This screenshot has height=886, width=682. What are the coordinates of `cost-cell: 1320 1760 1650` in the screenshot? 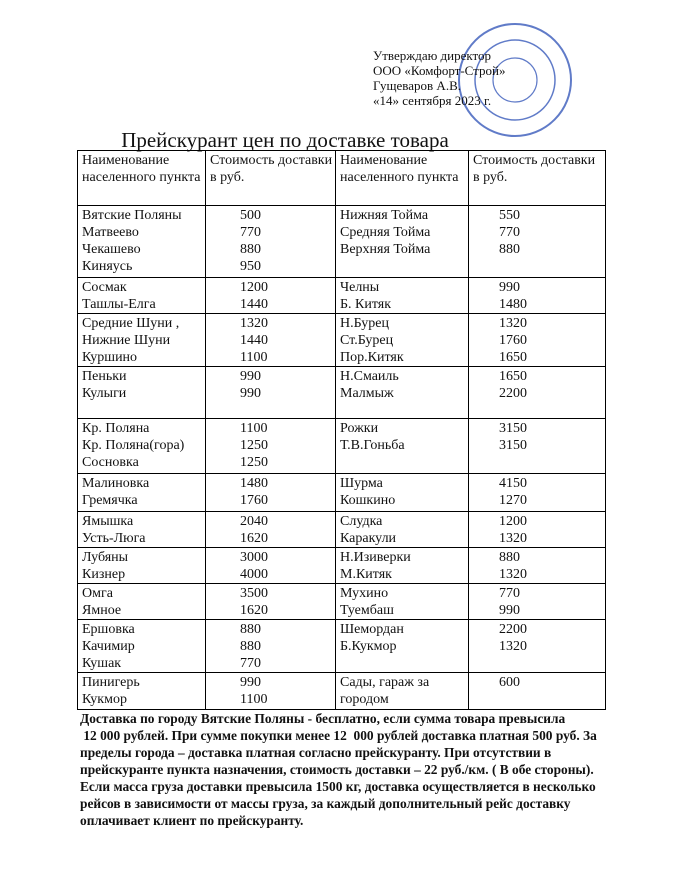 It's located at (537, 340).